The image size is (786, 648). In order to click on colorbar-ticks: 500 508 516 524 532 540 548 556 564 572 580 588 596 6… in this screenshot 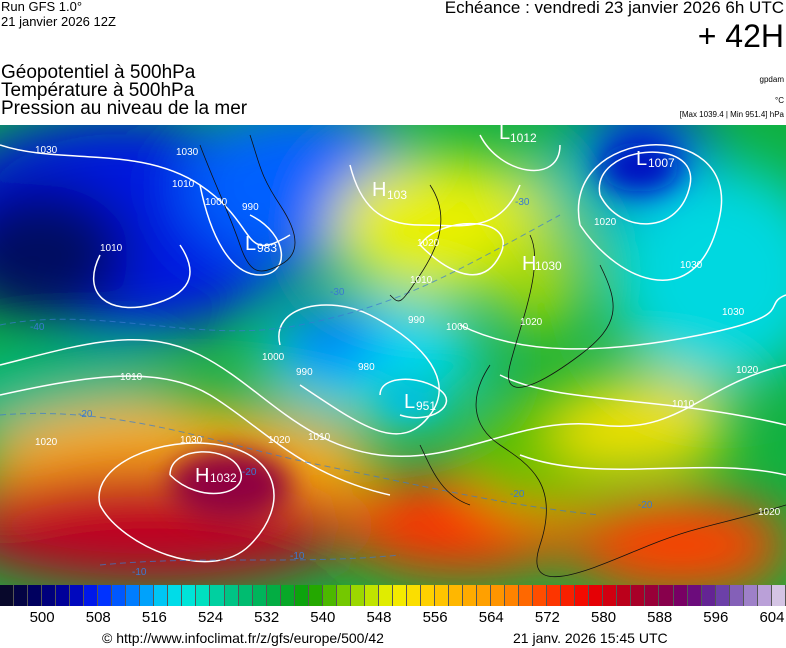, I will do `click(393, 619)`.